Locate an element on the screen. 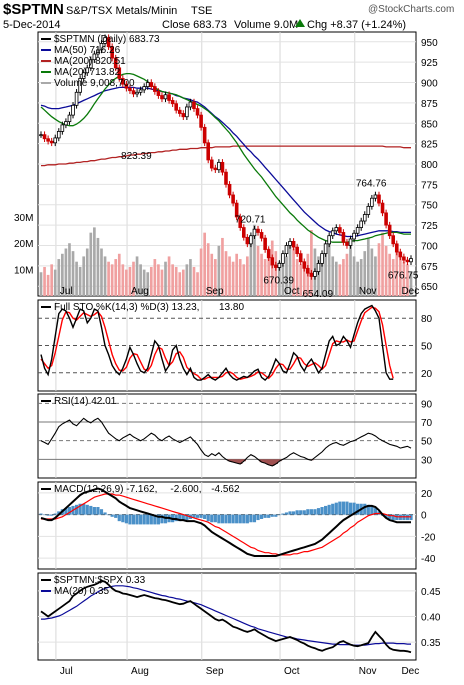  rsi-tick: 50 is located at coordinates (427, 442).